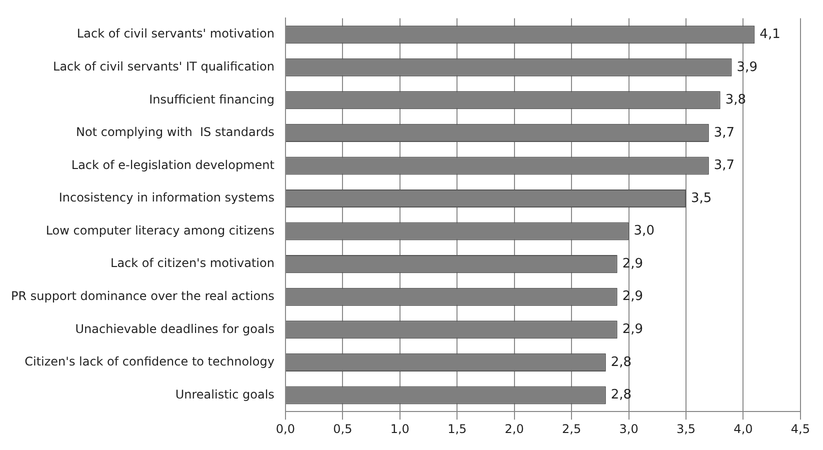 This screenshot has height=450, width=823. Describe the element at coordinates (400, 429) in the screenshot. I see `x-tick-label: 1,0` at that location.